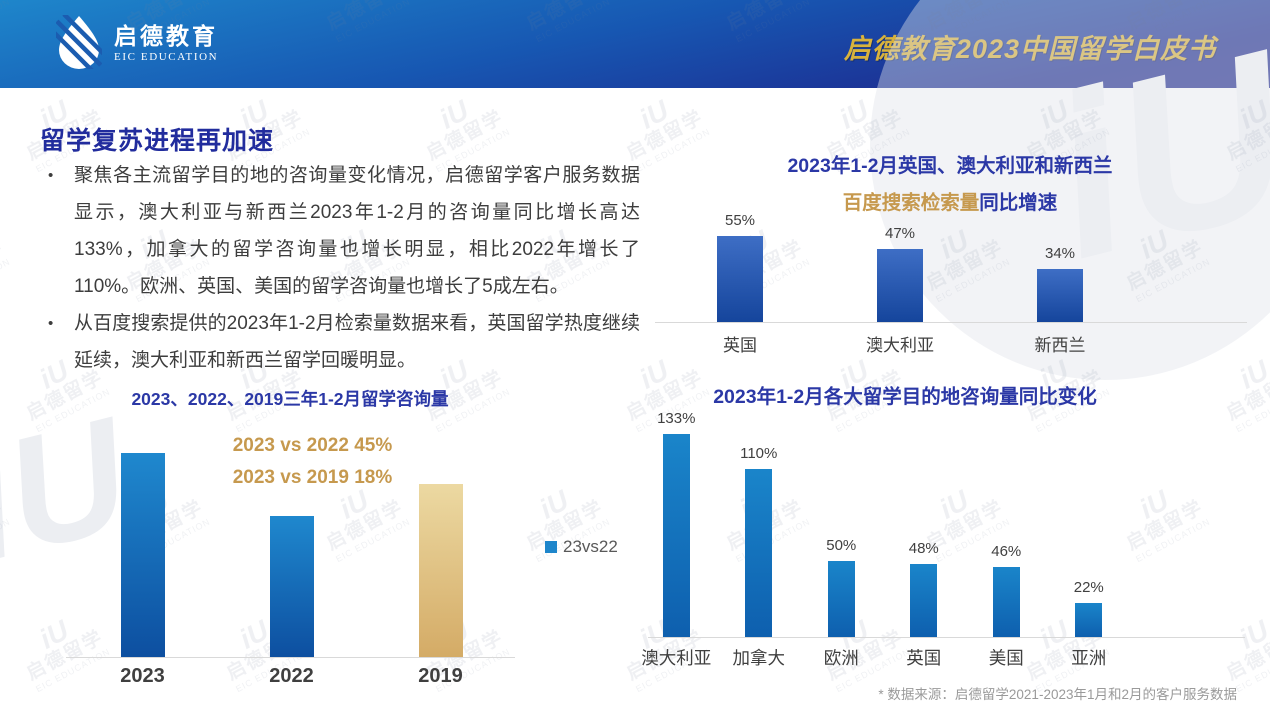 Image resolution: width=1270 pixels, height=710 pixels. What do you see at coordinates (924, 522) in the screenshot?
I see `bar-slot-英国: 48%` at bounding box center [924, 522].